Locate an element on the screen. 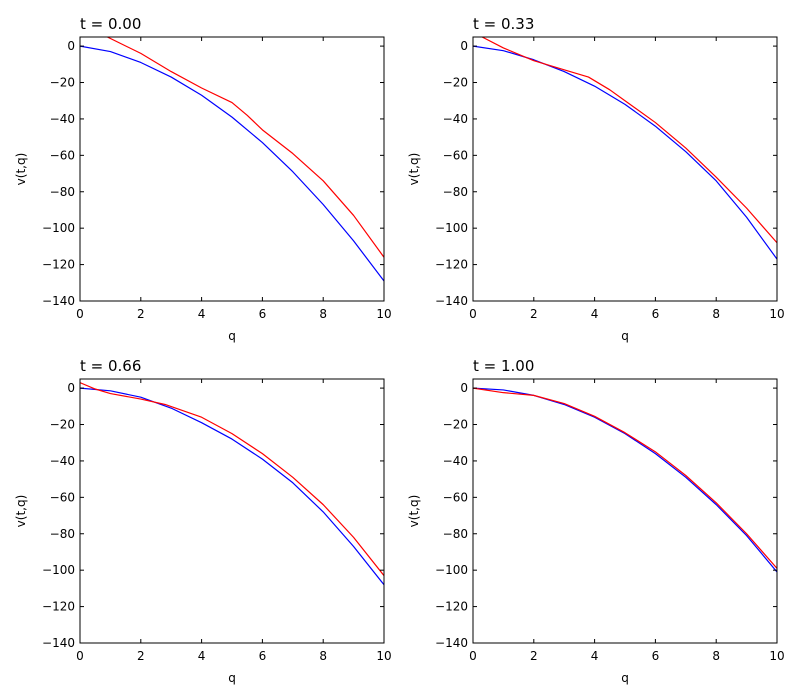 This screenshot has width=800, height=700. chart-title: t = 1.00 is located at coordinates (503, 366).